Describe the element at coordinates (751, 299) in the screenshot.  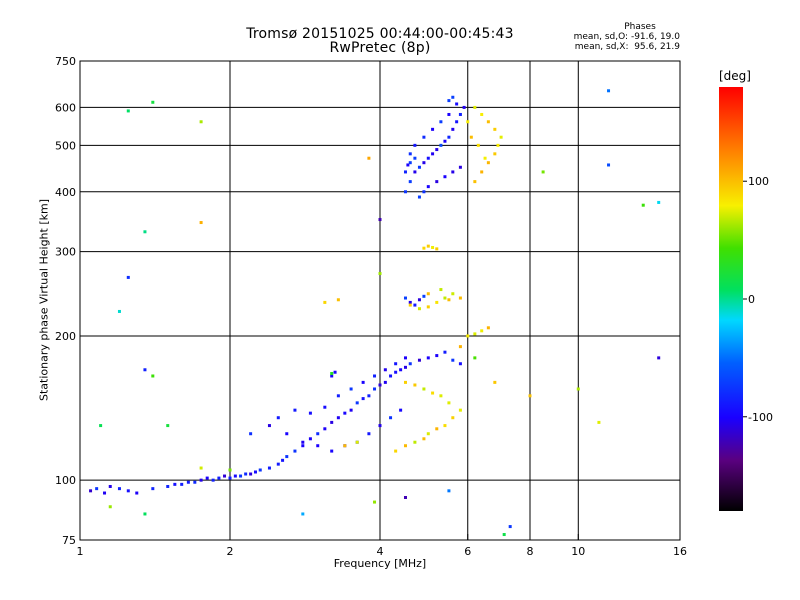
I see `colorbar-tick-label: 0` at that location.